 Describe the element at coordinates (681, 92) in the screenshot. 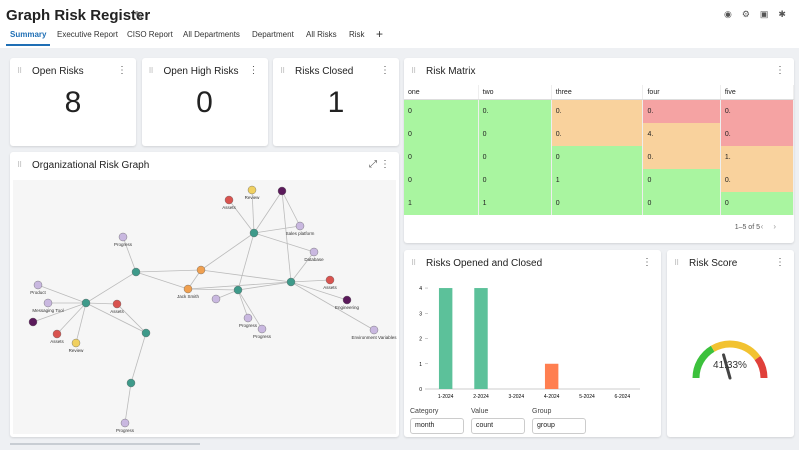

I see `column-header: four` at that location.